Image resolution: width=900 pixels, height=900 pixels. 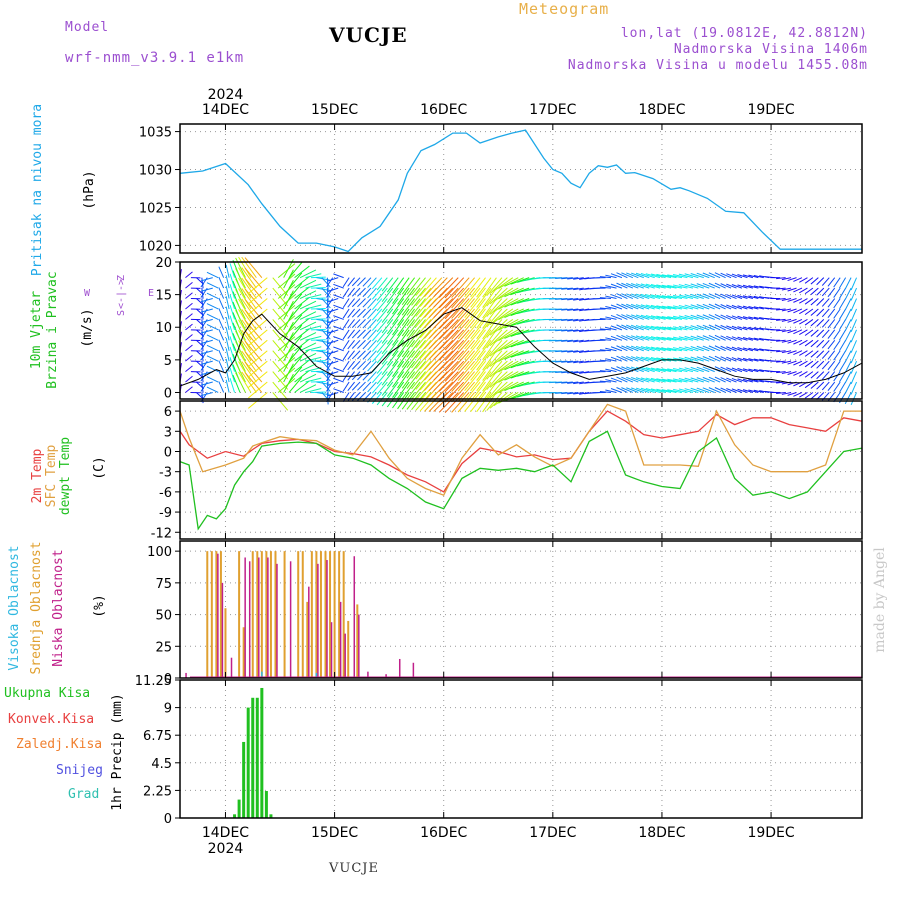 What do you see at coordinates (159, 552) in the screenshot?
I see `ytick-label-clouds: 100` at bounding box center [159, 552].